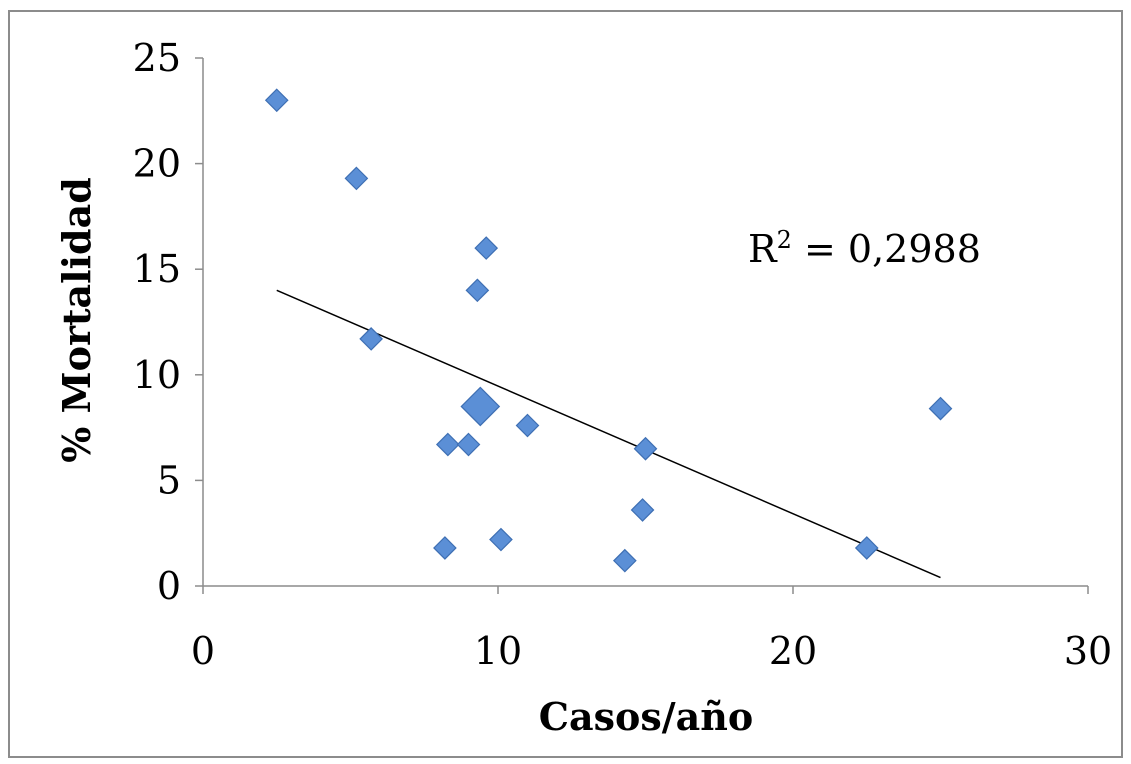 This screenshot has width=1131, height=764. I want to click on y-tick-label: 10, so click(157, 375).